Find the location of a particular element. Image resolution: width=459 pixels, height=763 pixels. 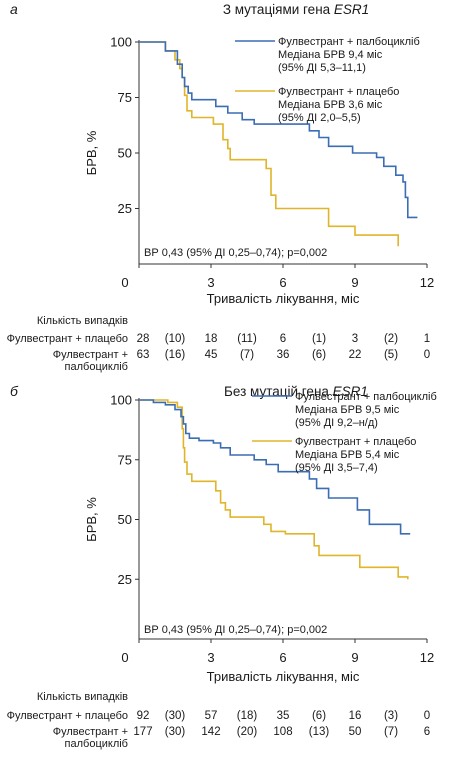

legend-entry: Медіана БРВ 5,4 міс is located at coordinates (347, 455).